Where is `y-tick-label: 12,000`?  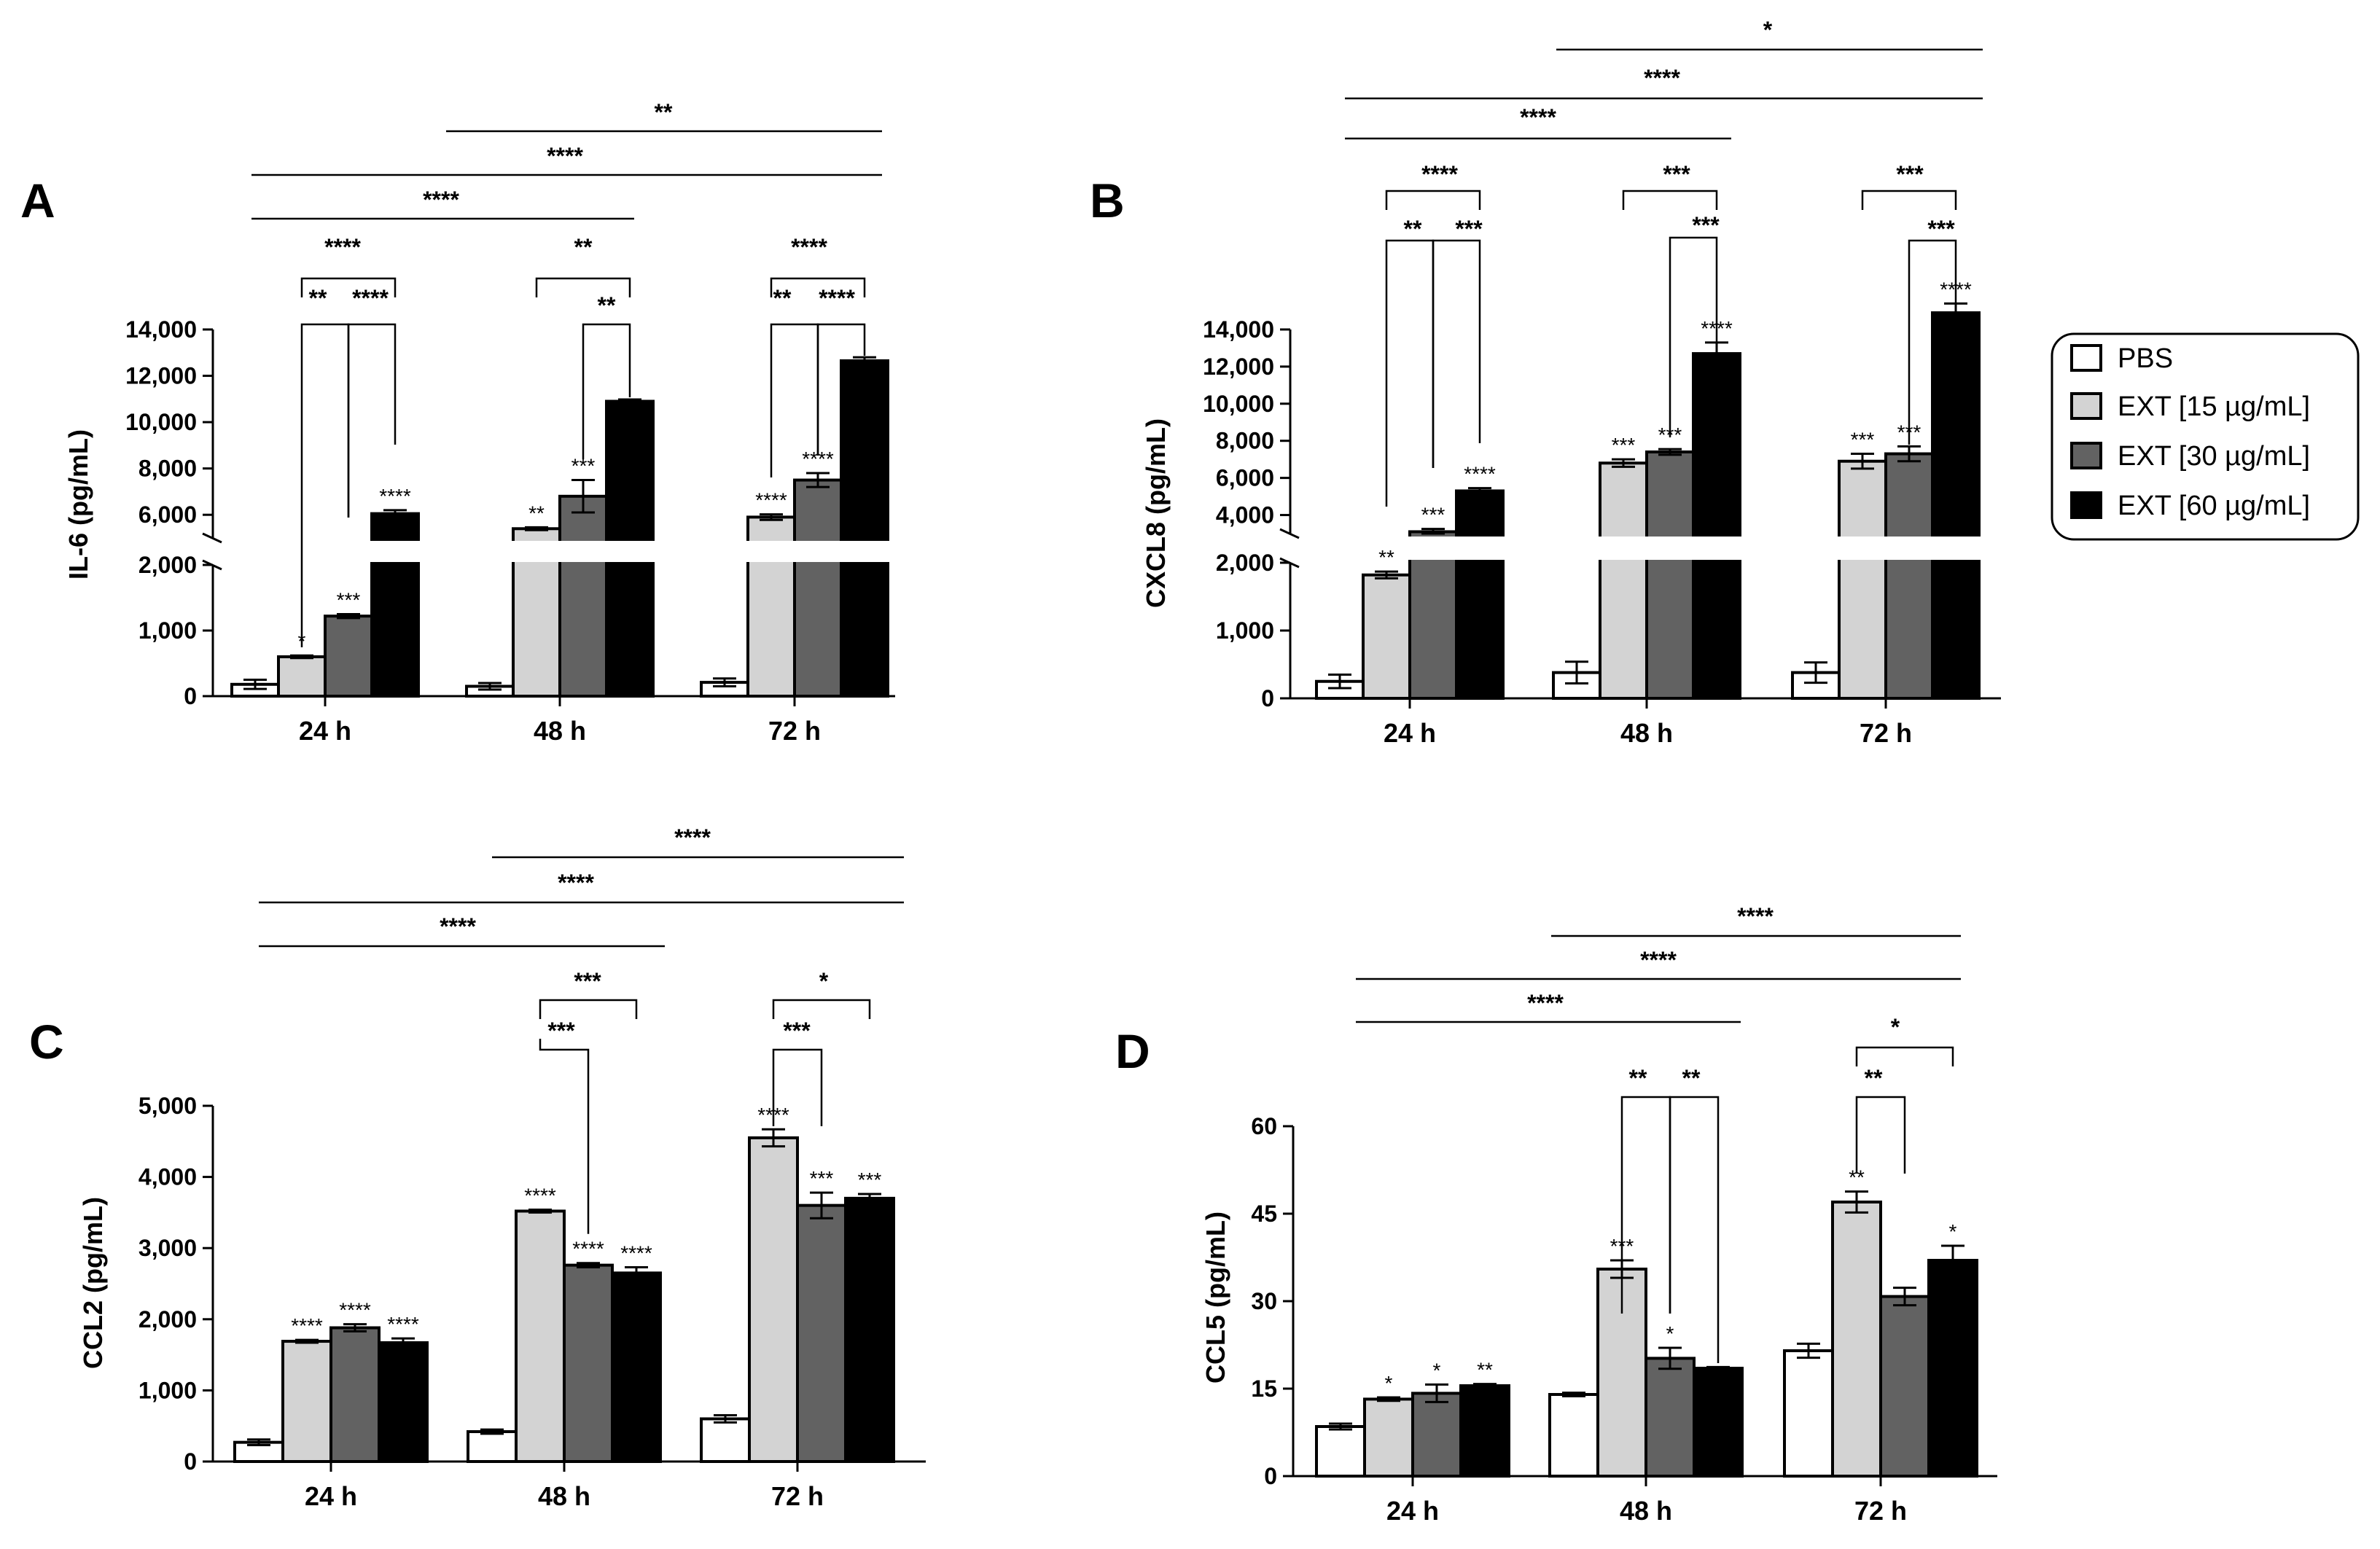
y-tick-label: 12,000 is located at coordinates (161, 376).